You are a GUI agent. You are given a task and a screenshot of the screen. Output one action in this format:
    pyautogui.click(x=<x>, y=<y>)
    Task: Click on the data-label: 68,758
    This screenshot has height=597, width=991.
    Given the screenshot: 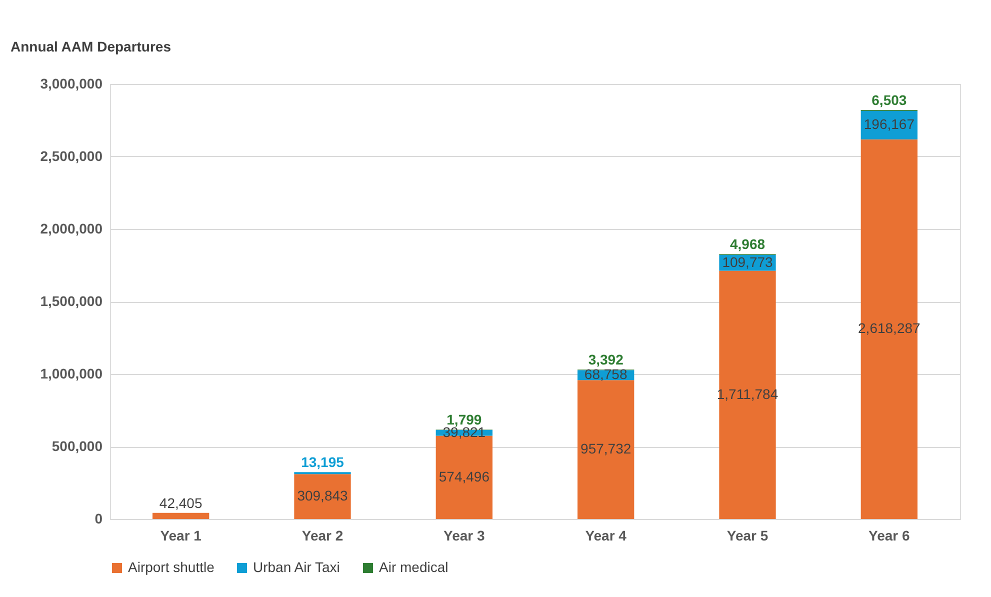 What is the action you would take?
    pyautogui.click(x=606, y=374)
    